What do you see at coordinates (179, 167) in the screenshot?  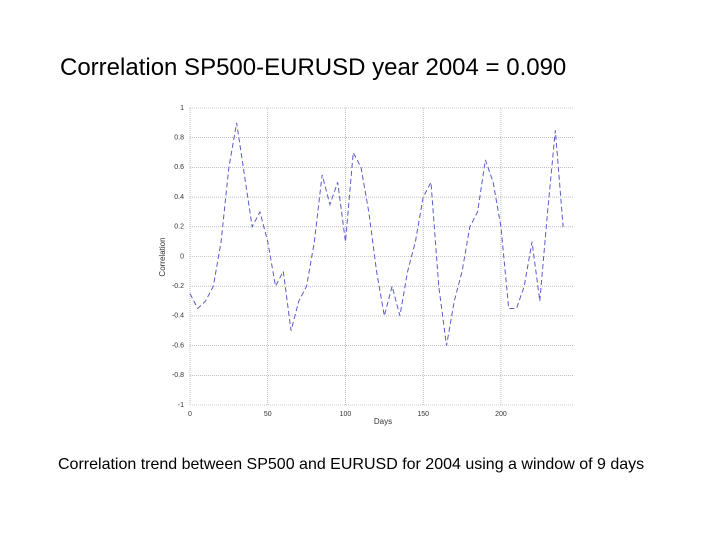 I see `y-tick-label: 0.6` at bounding box center [179, 167].